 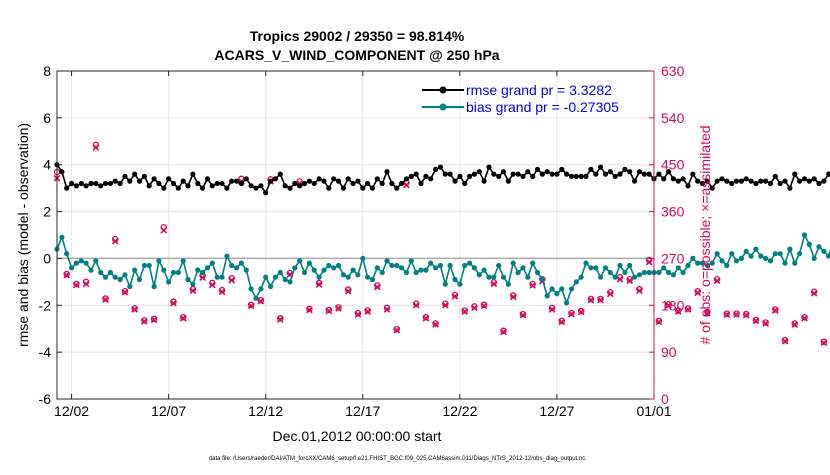 I want to click on bias-series, so click(x=442, y=269).